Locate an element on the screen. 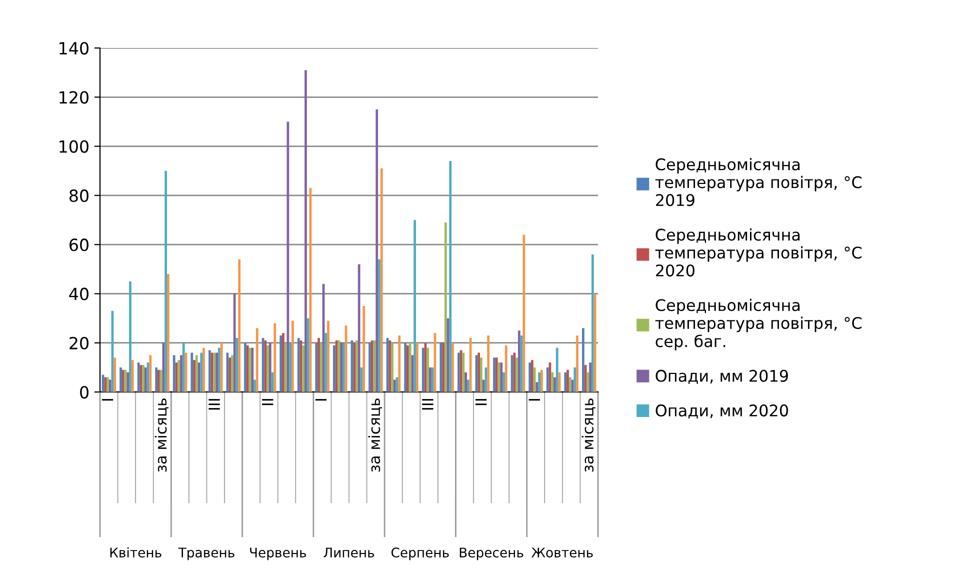  x-tick-label: III is located at coordinates (214, 404).